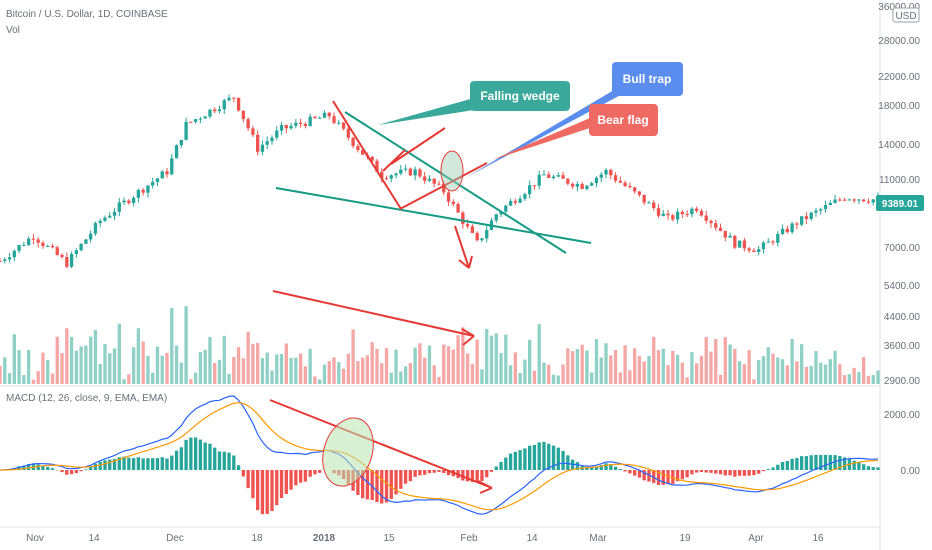  Describe the element at coordinates (902, 381) in the screenshot. I see `volume-tick: 2900.00` at that location.